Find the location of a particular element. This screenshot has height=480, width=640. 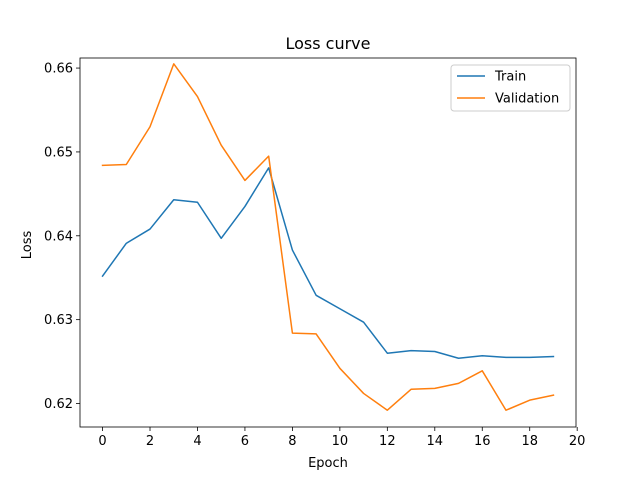

y-tick-label: 0.63 is located at coordinates (58, 320).